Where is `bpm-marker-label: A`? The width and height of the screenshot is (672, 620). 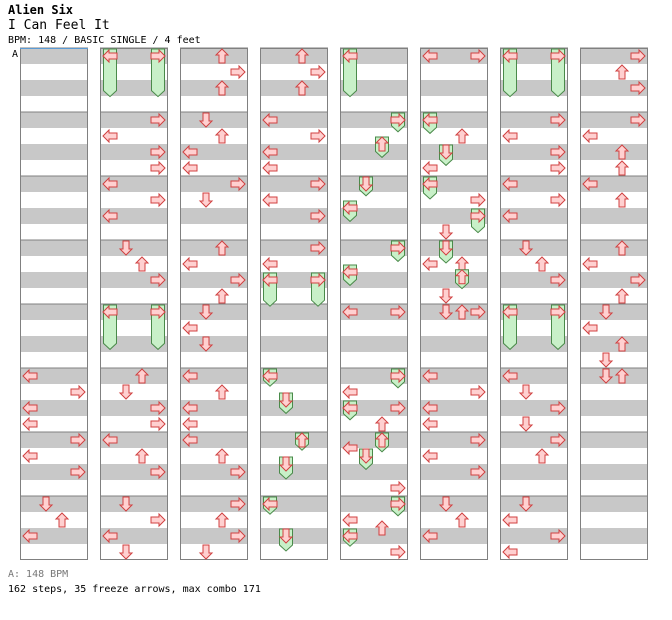
bpm-marker-label: A is located at coordinates (15, 54).